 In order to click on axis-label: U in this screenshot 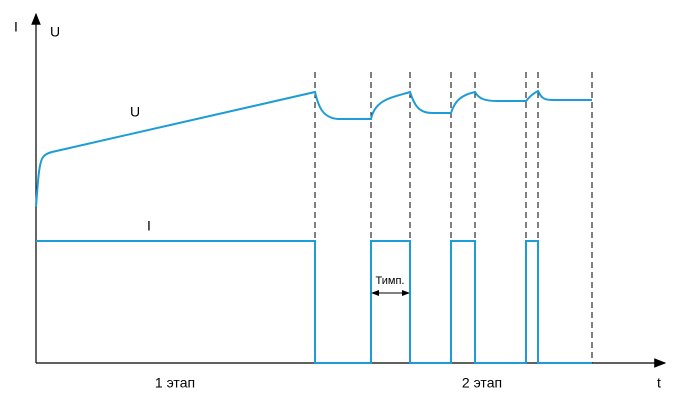, I will do `click(55, 32)`.